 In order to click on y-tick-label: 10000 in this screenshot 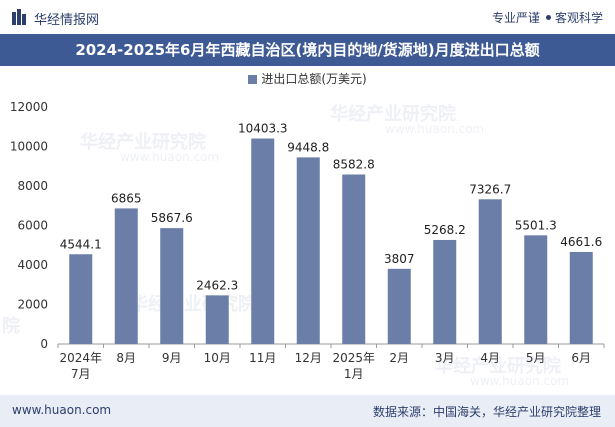, I will do `click(29, 147)`.